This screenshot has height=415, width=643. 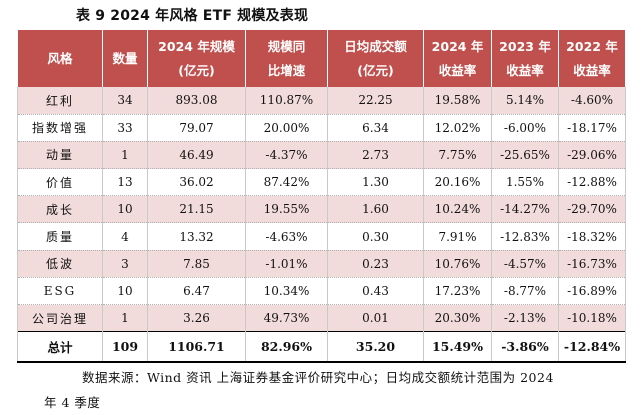 I want to click on header-line2: 比增速, so click(x=286, y=70).